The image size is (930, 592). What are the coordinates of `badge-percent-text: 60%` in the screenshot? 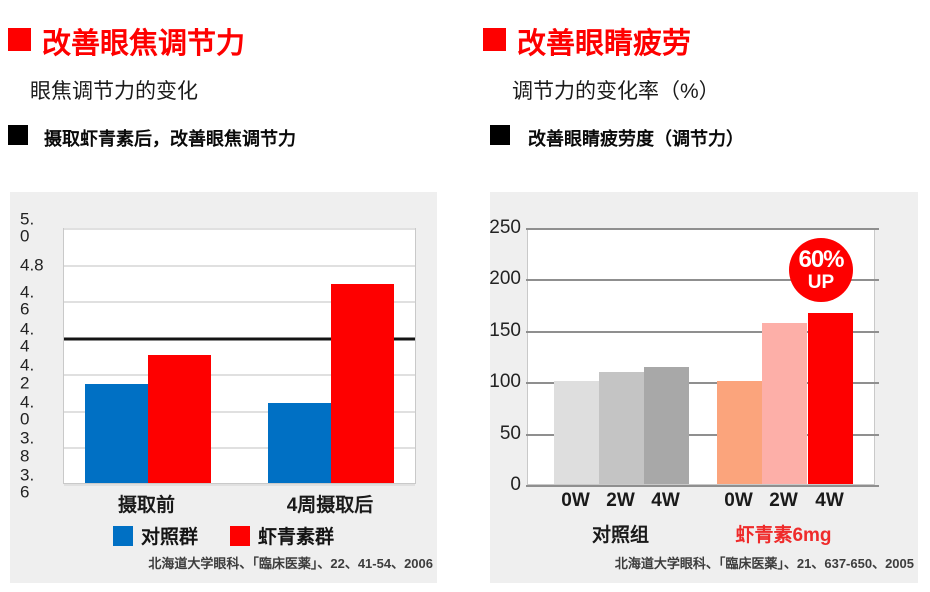 It's located at (821, 259).